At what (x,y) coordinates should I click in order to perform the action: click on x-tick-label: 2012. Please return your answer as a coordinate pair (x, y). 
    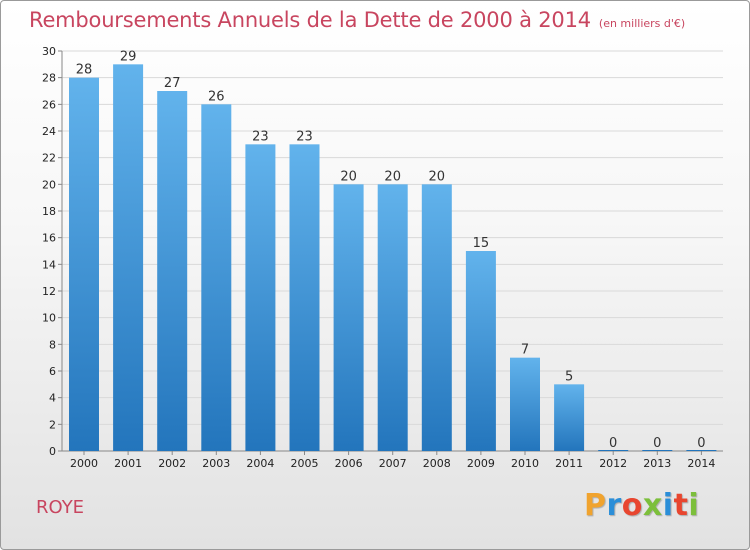
    Looking at the image, I should click on (613, 463).